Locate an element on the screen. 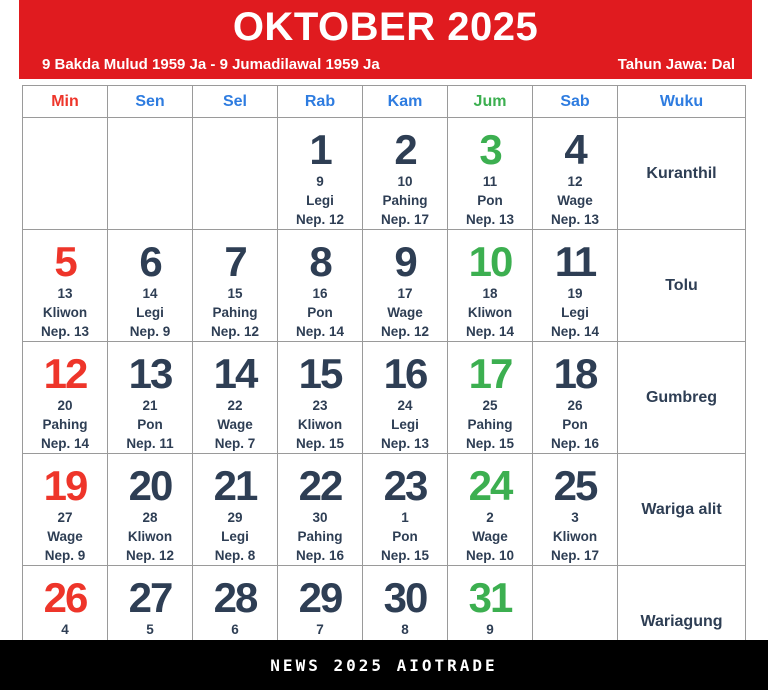 Image resolution: width=768 pixels, height=690 pixels. gregorian-date-number: 5 is located at coordinates (65, 261).